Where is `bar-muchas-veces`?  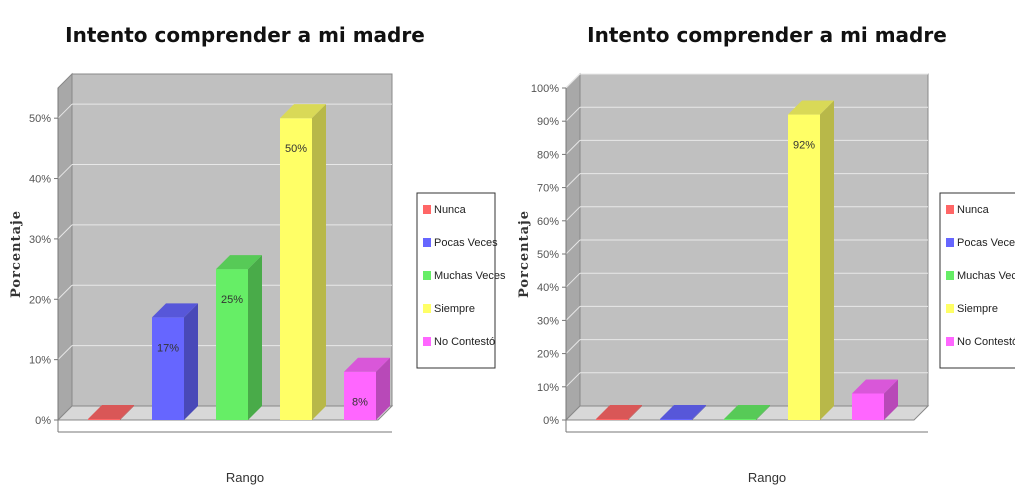
bar-muchas-veces is located at coordinates (239, 337).